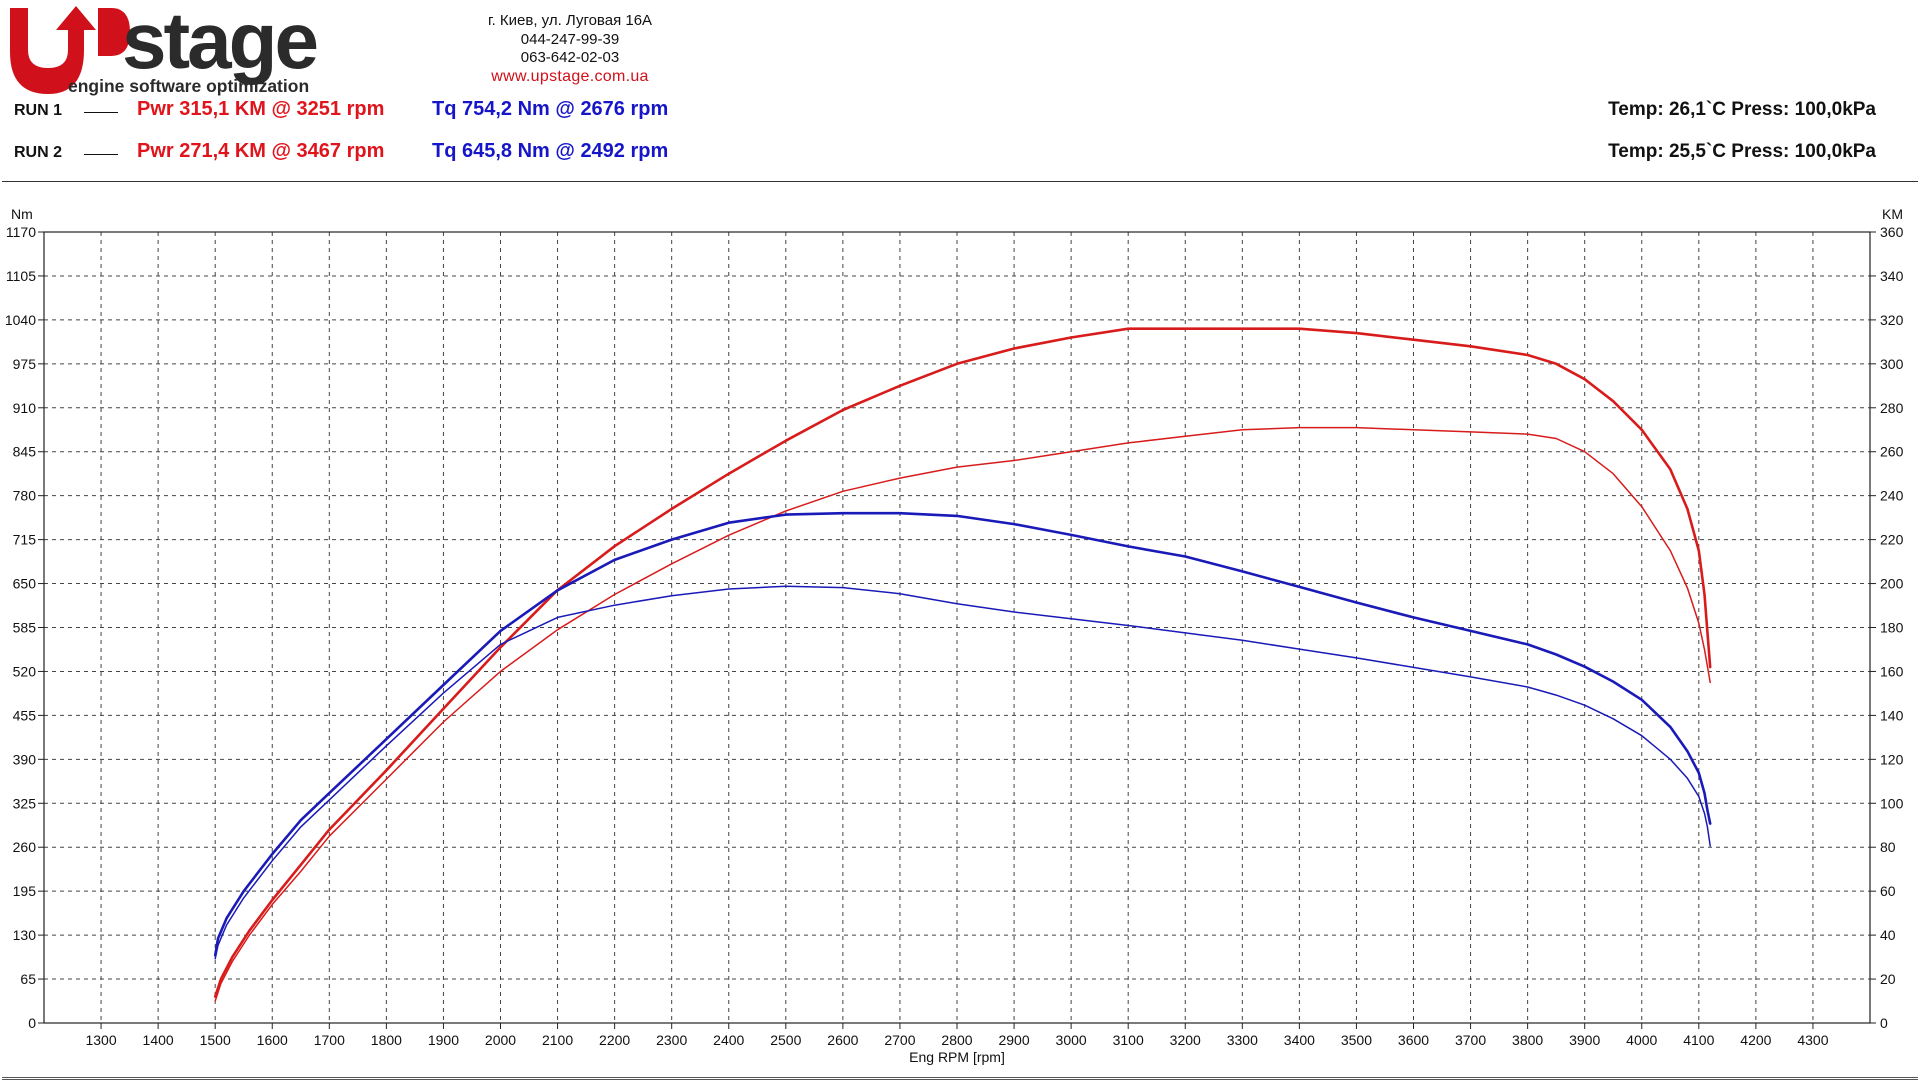 The width and height of the screenshot is (1920, 1080). What do you see at coordinates (1413, 1040) in the screenshot?
I see `x-tick-label: 3600` at bounding box center [1413, 1040].